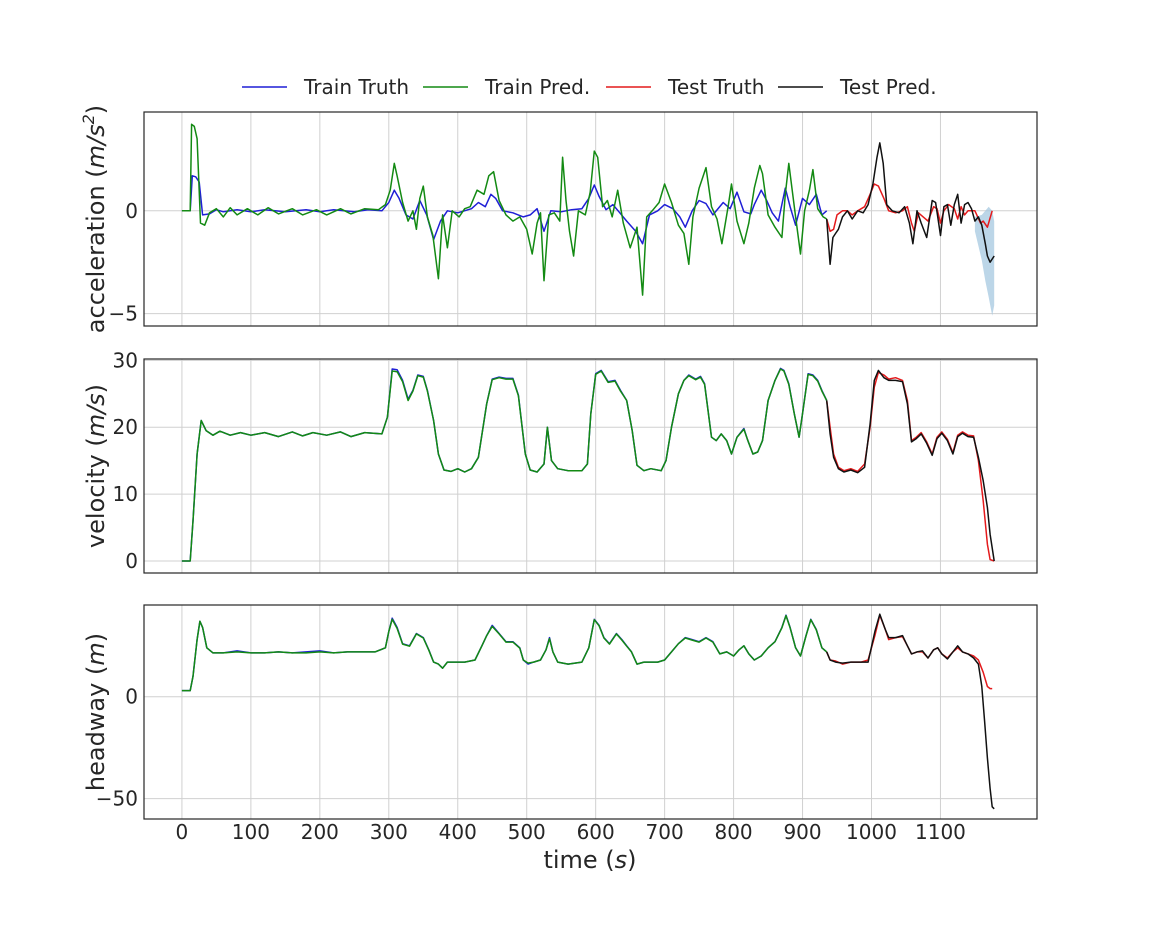 Image resolution: width=1152 pixels, height=936 pixels. Describe the element at coordinates (871, 832) in the screenshot. I see `x-tick-label: 1000` at that location.